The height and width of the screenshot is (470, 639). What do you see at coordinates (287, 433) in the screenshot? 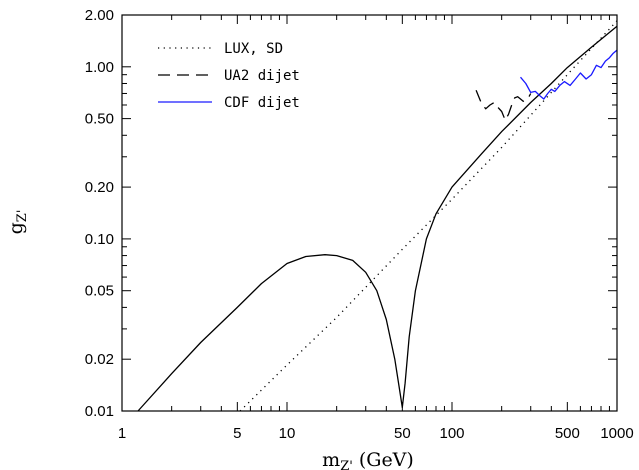
I see `x-tick-label: 10` at bounding box center [287, 433].